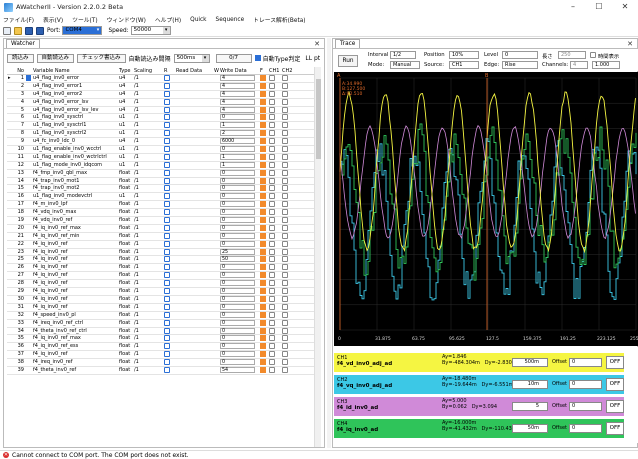  What do you see at coordinates (161, 268) in the screenshot?
I see `table-row: 26 f4_iq_inv0_ref float/1 0` at bounding box center [161, 268].